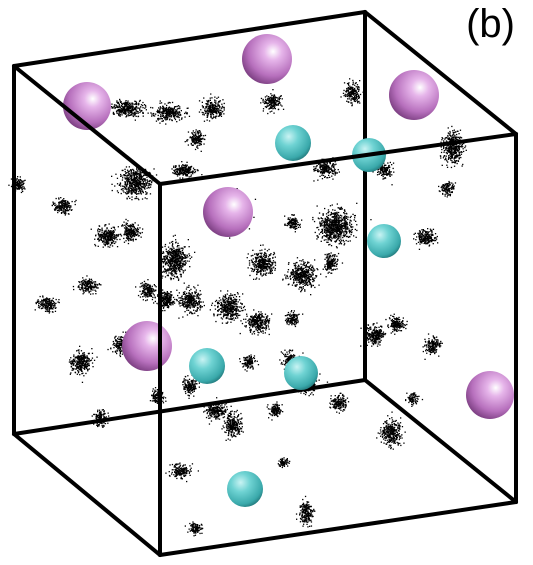 This screenshot has width=533, height=565. I want to click on edge-top-left, so click(87, 125).